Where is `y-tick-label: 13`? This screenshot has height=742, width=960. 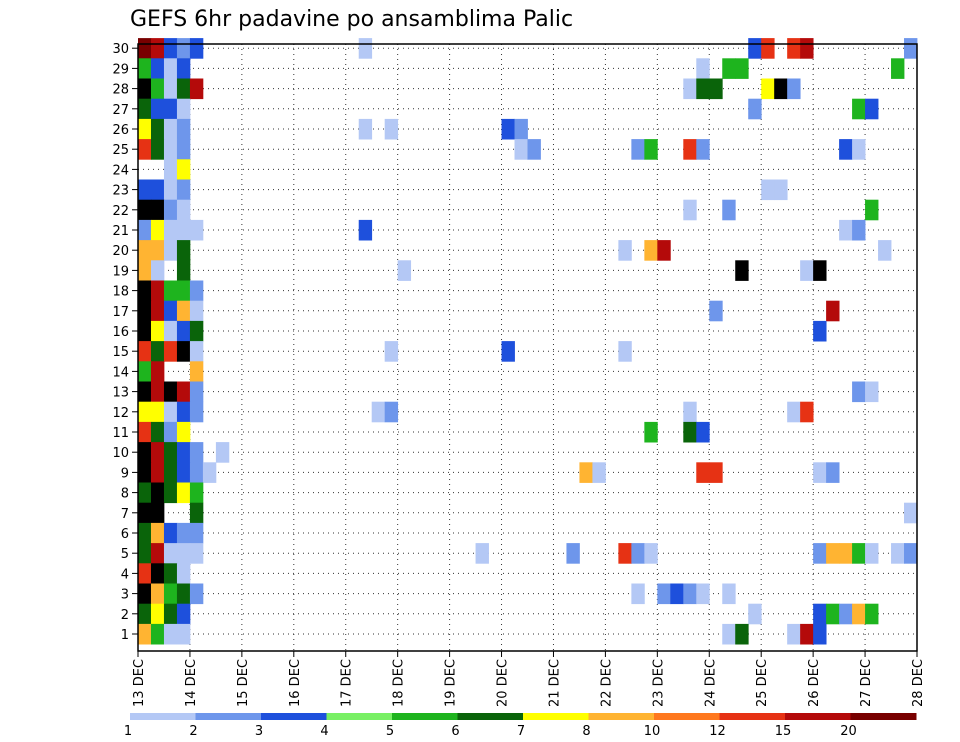
y-tick-label: 13 is located at coordinates (120, 393).